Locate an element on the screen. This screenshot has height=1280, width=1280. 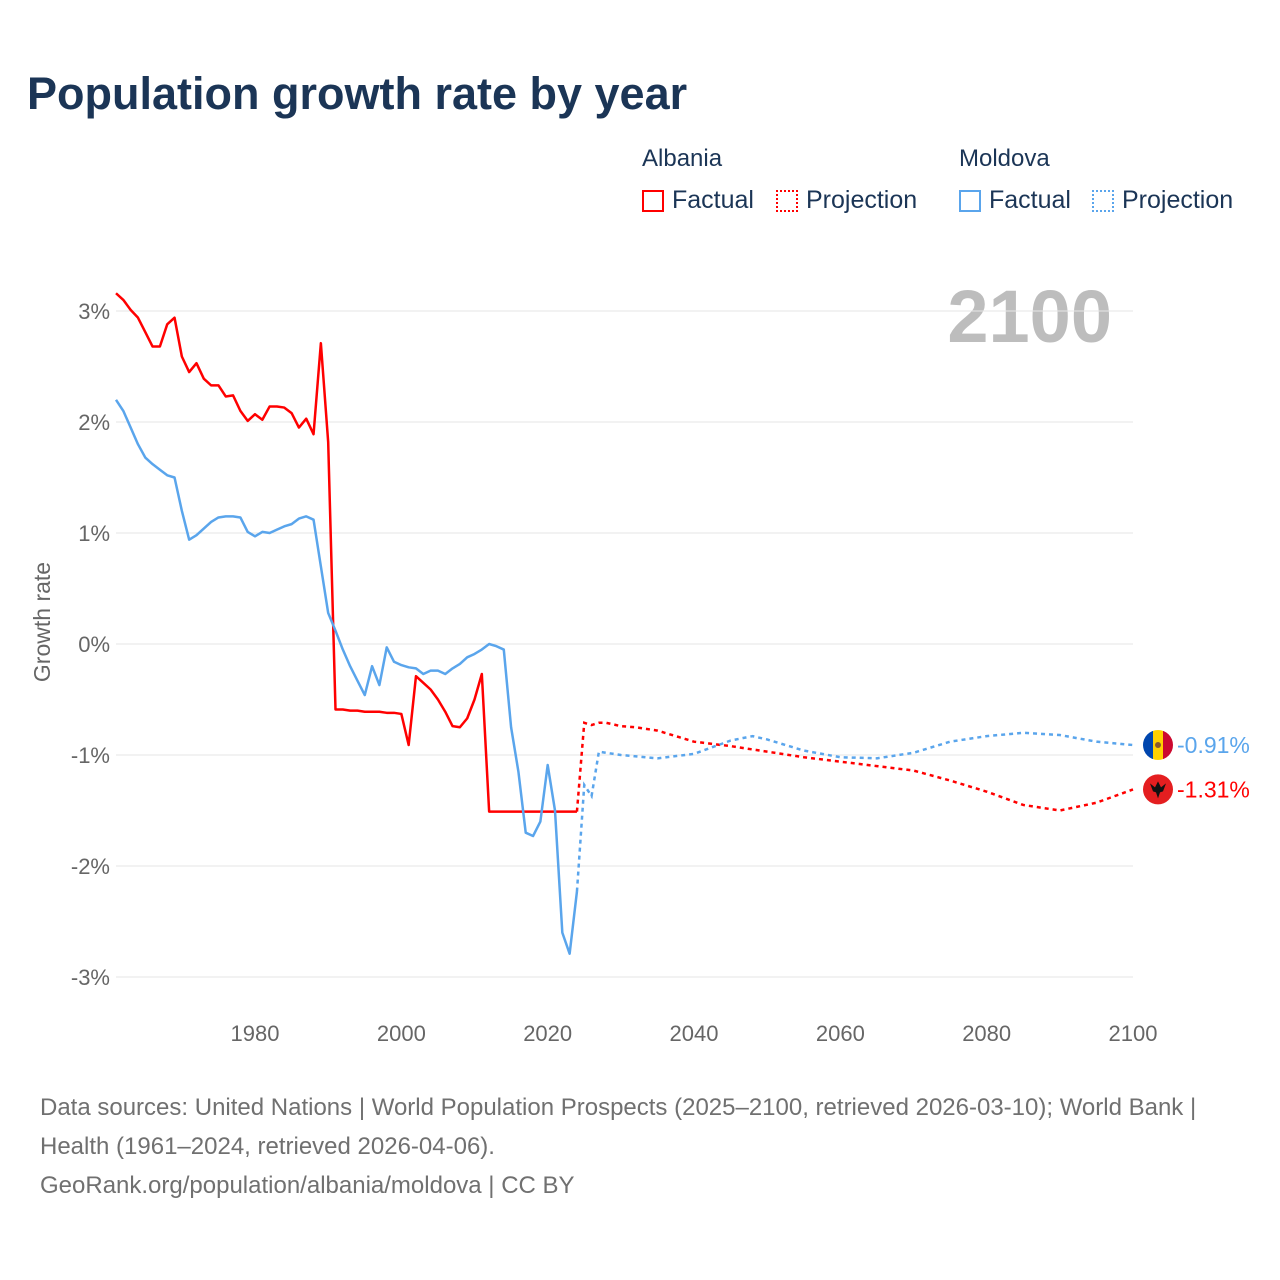
legend-moldova-projection: Projection is located at coordinates (1162, 200).